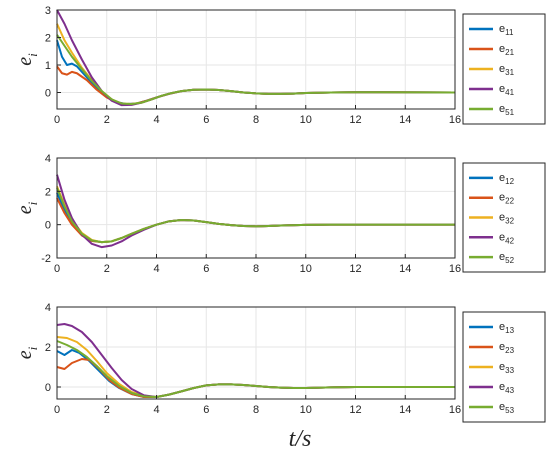  I want to click on legend-entry-e42: e42, so click(507, 238).